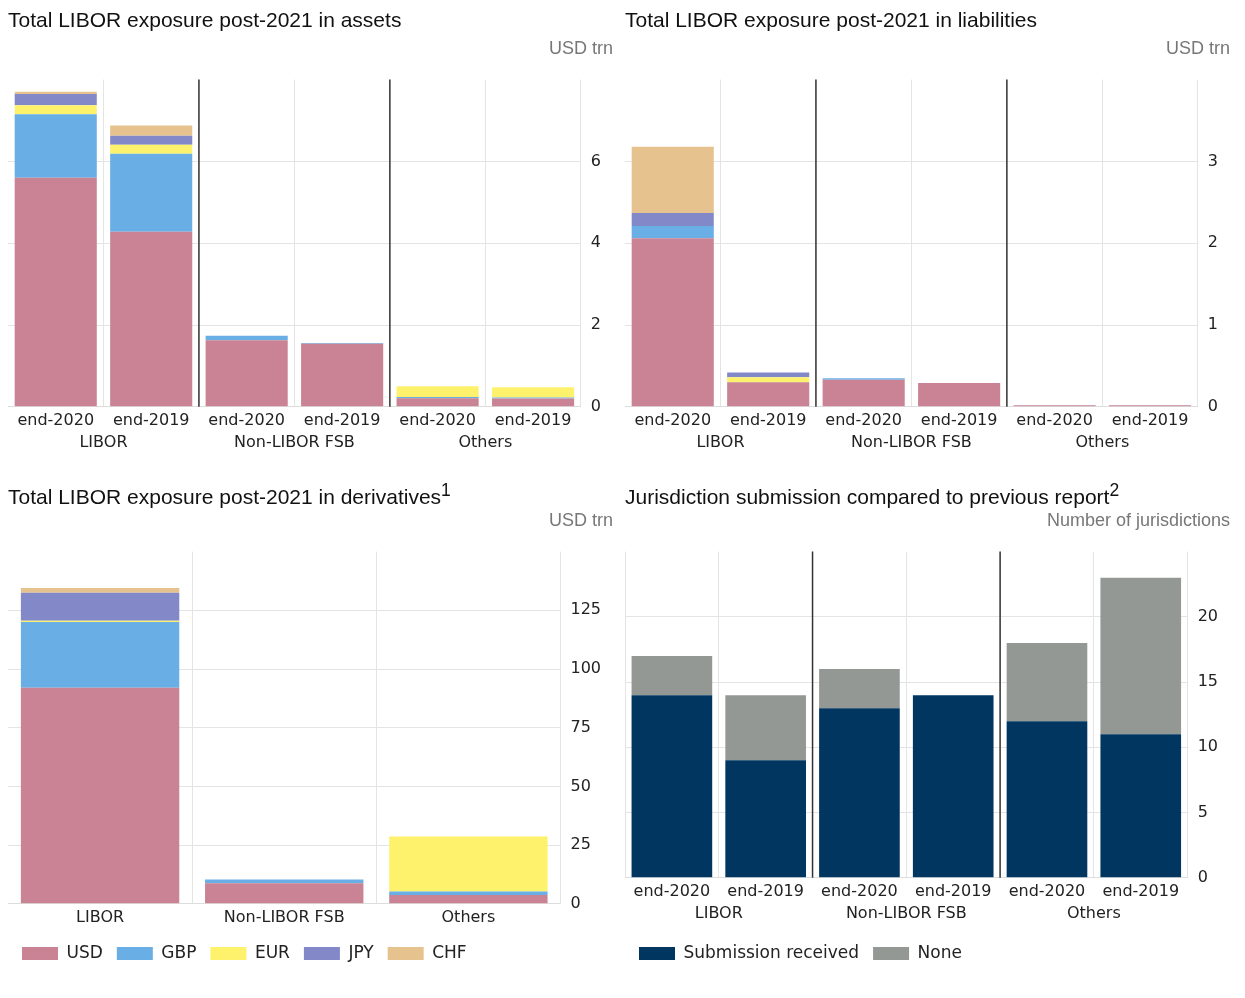  I want to click on y-tick-label: 50, so click(580, 785).